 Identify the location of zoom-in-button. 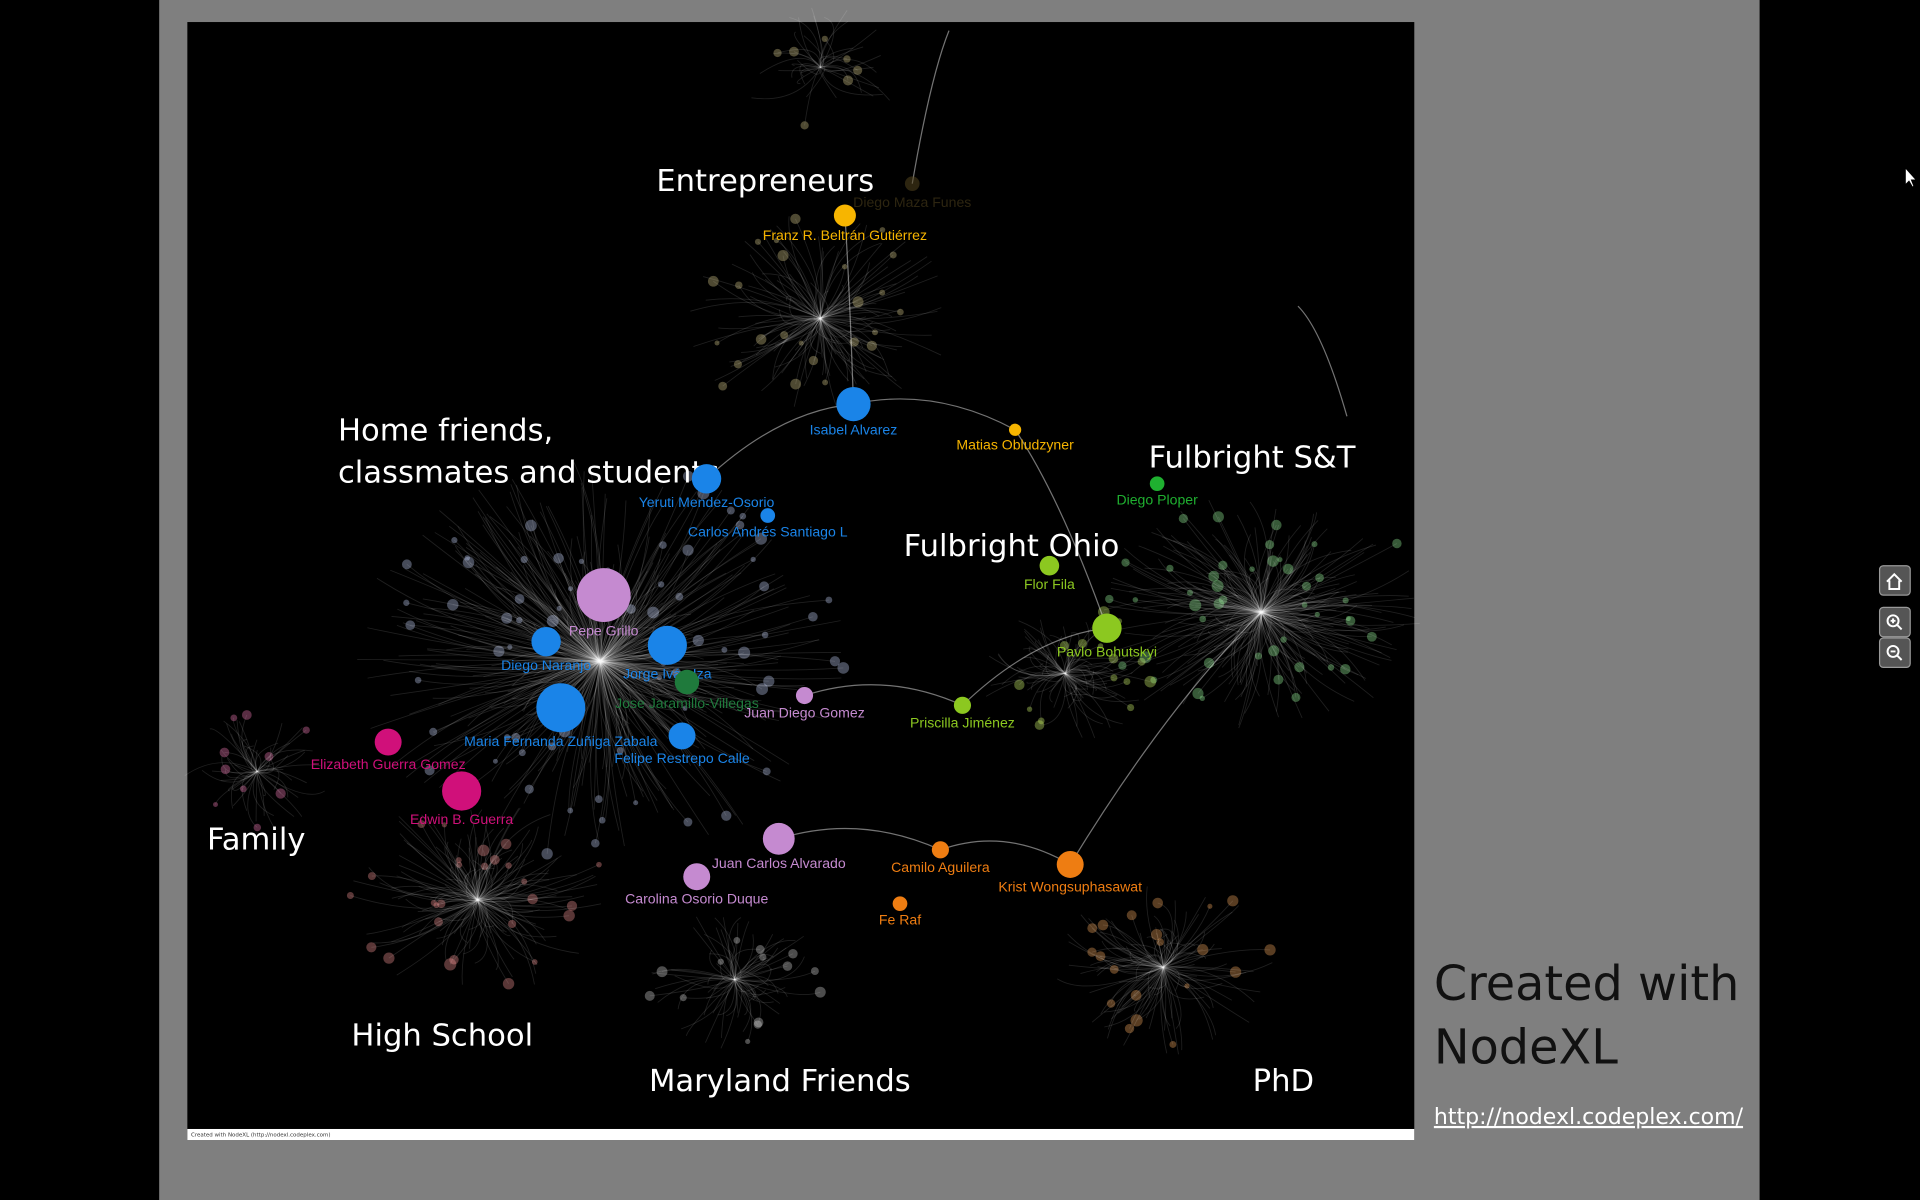
(1894, 622).